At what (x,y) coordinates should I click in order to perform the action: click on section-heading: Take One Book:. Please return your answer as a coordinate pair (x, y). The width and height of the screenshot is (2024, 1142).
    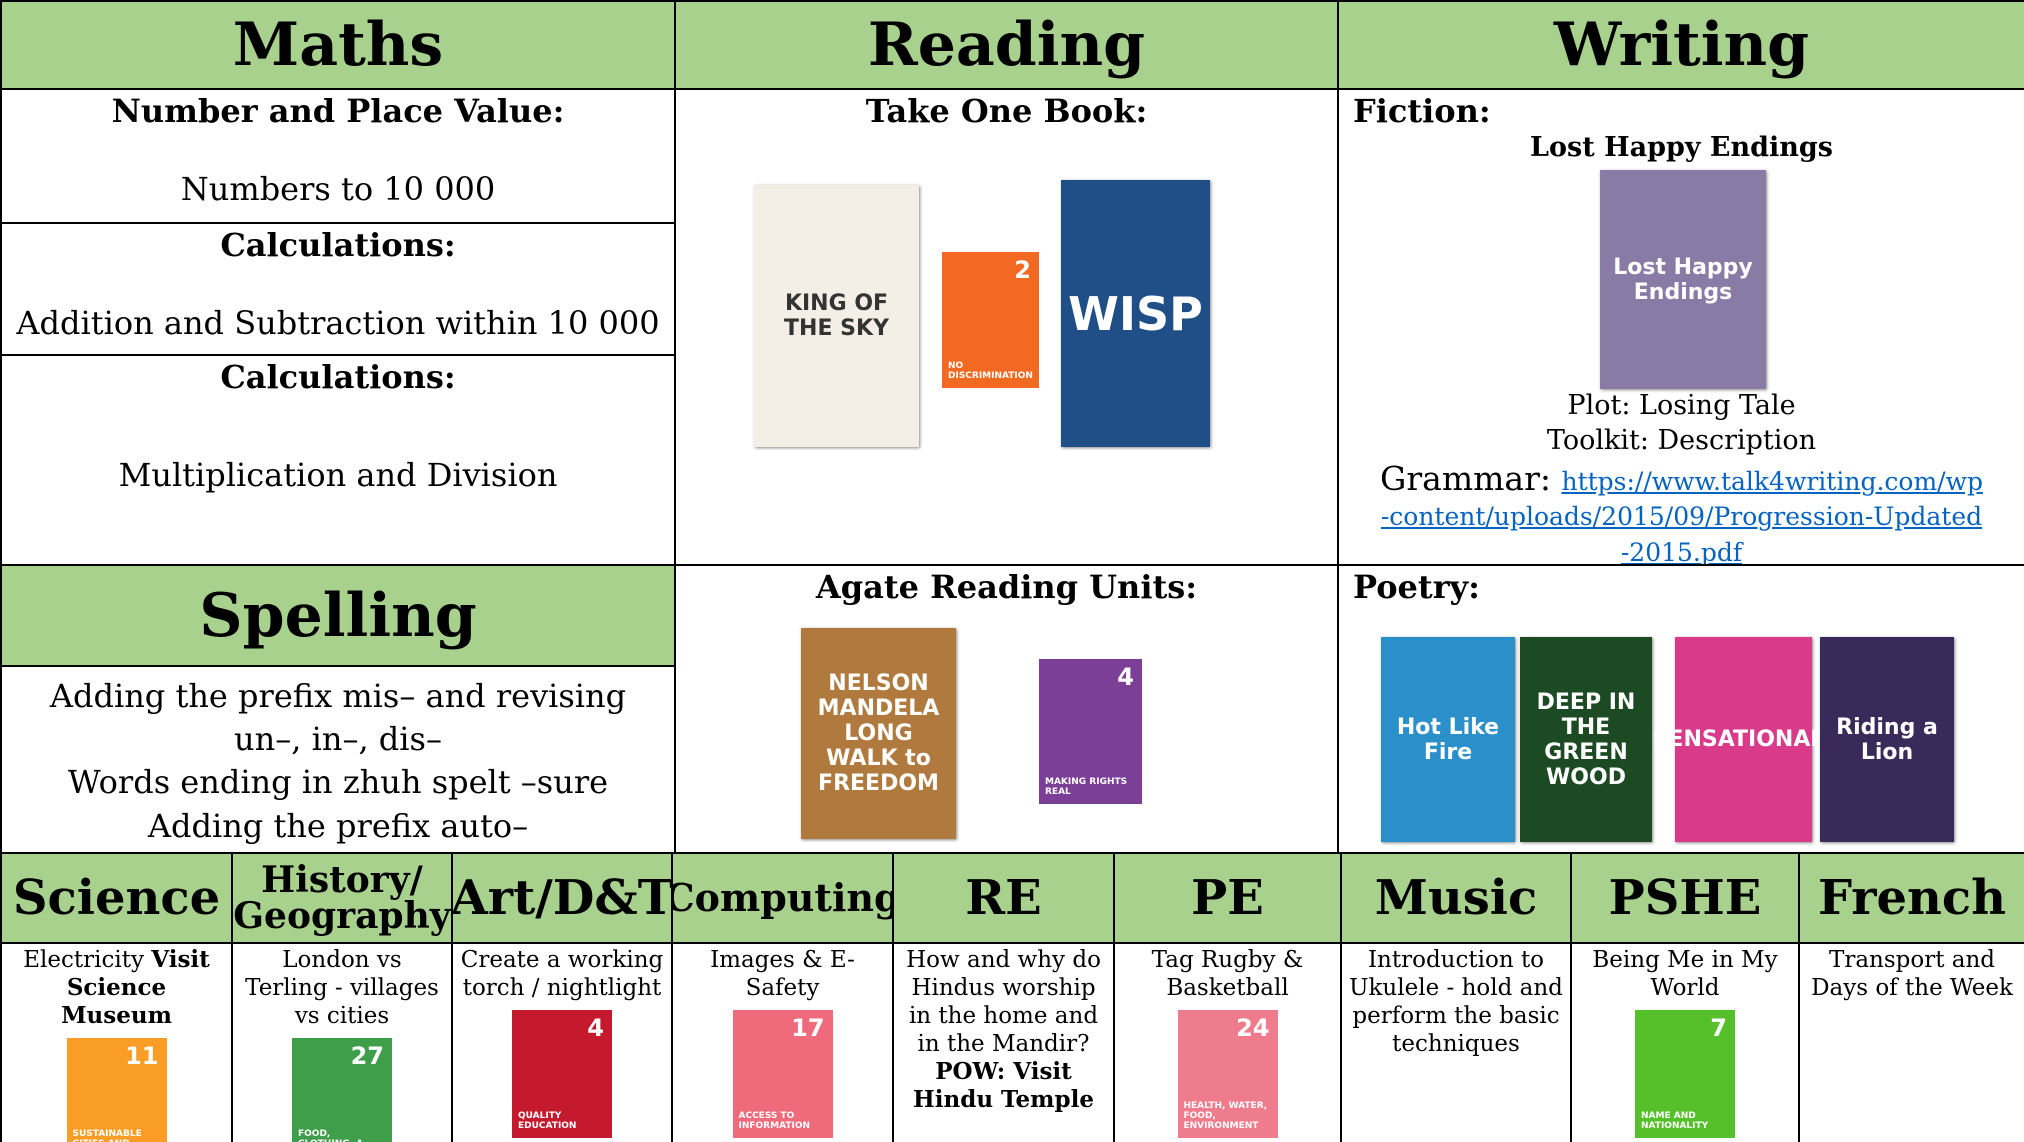
    Looking at the image, I should click on (1006, 111).